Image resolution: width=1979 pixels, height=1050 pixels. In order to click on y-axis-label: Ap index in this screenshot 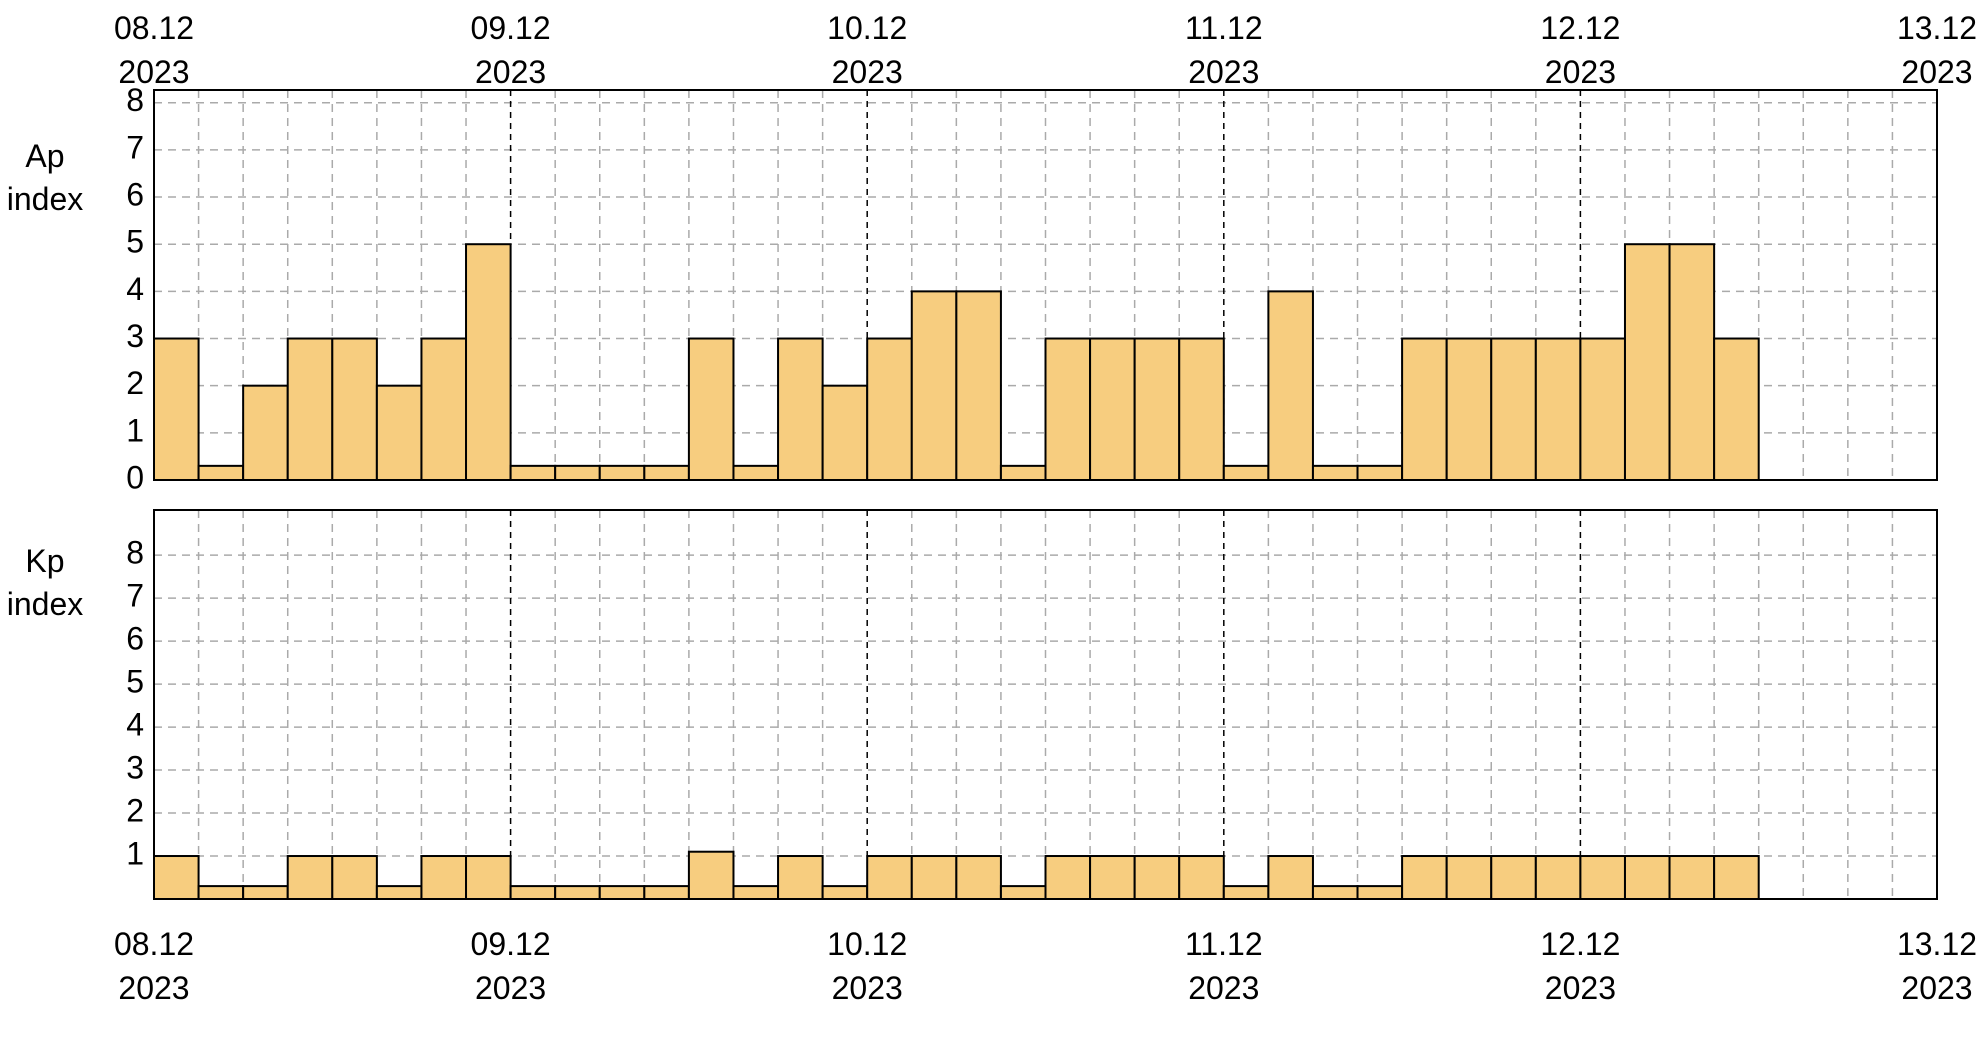, I will do `click(45, 177)`.